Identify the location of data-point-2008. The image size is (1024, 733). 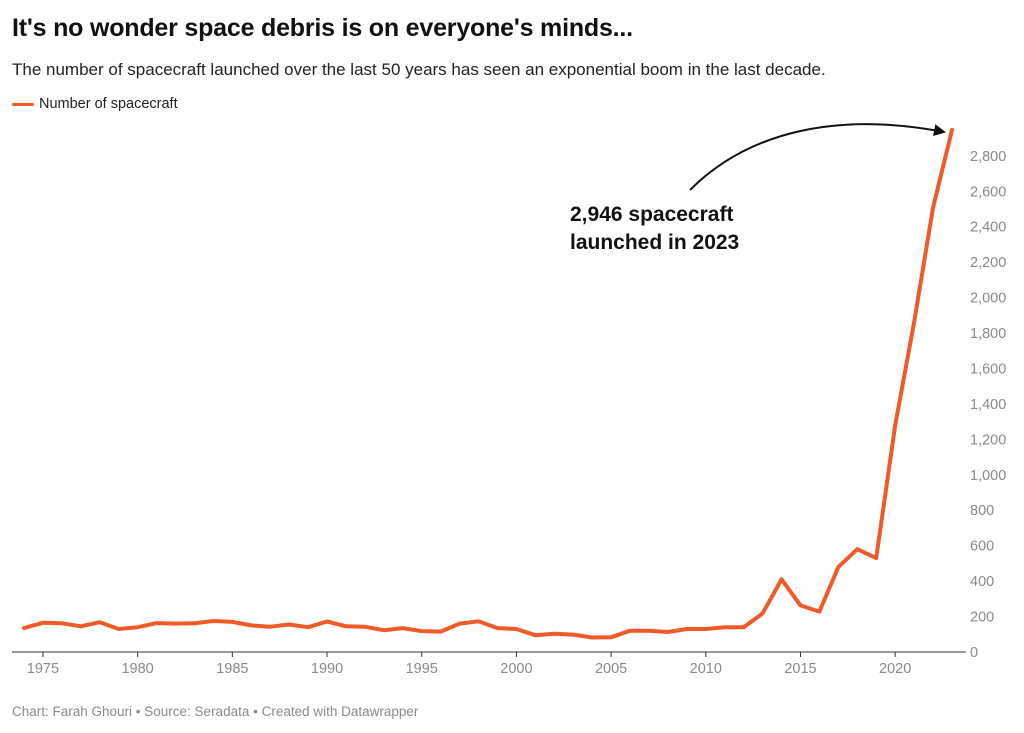
(668, 632).